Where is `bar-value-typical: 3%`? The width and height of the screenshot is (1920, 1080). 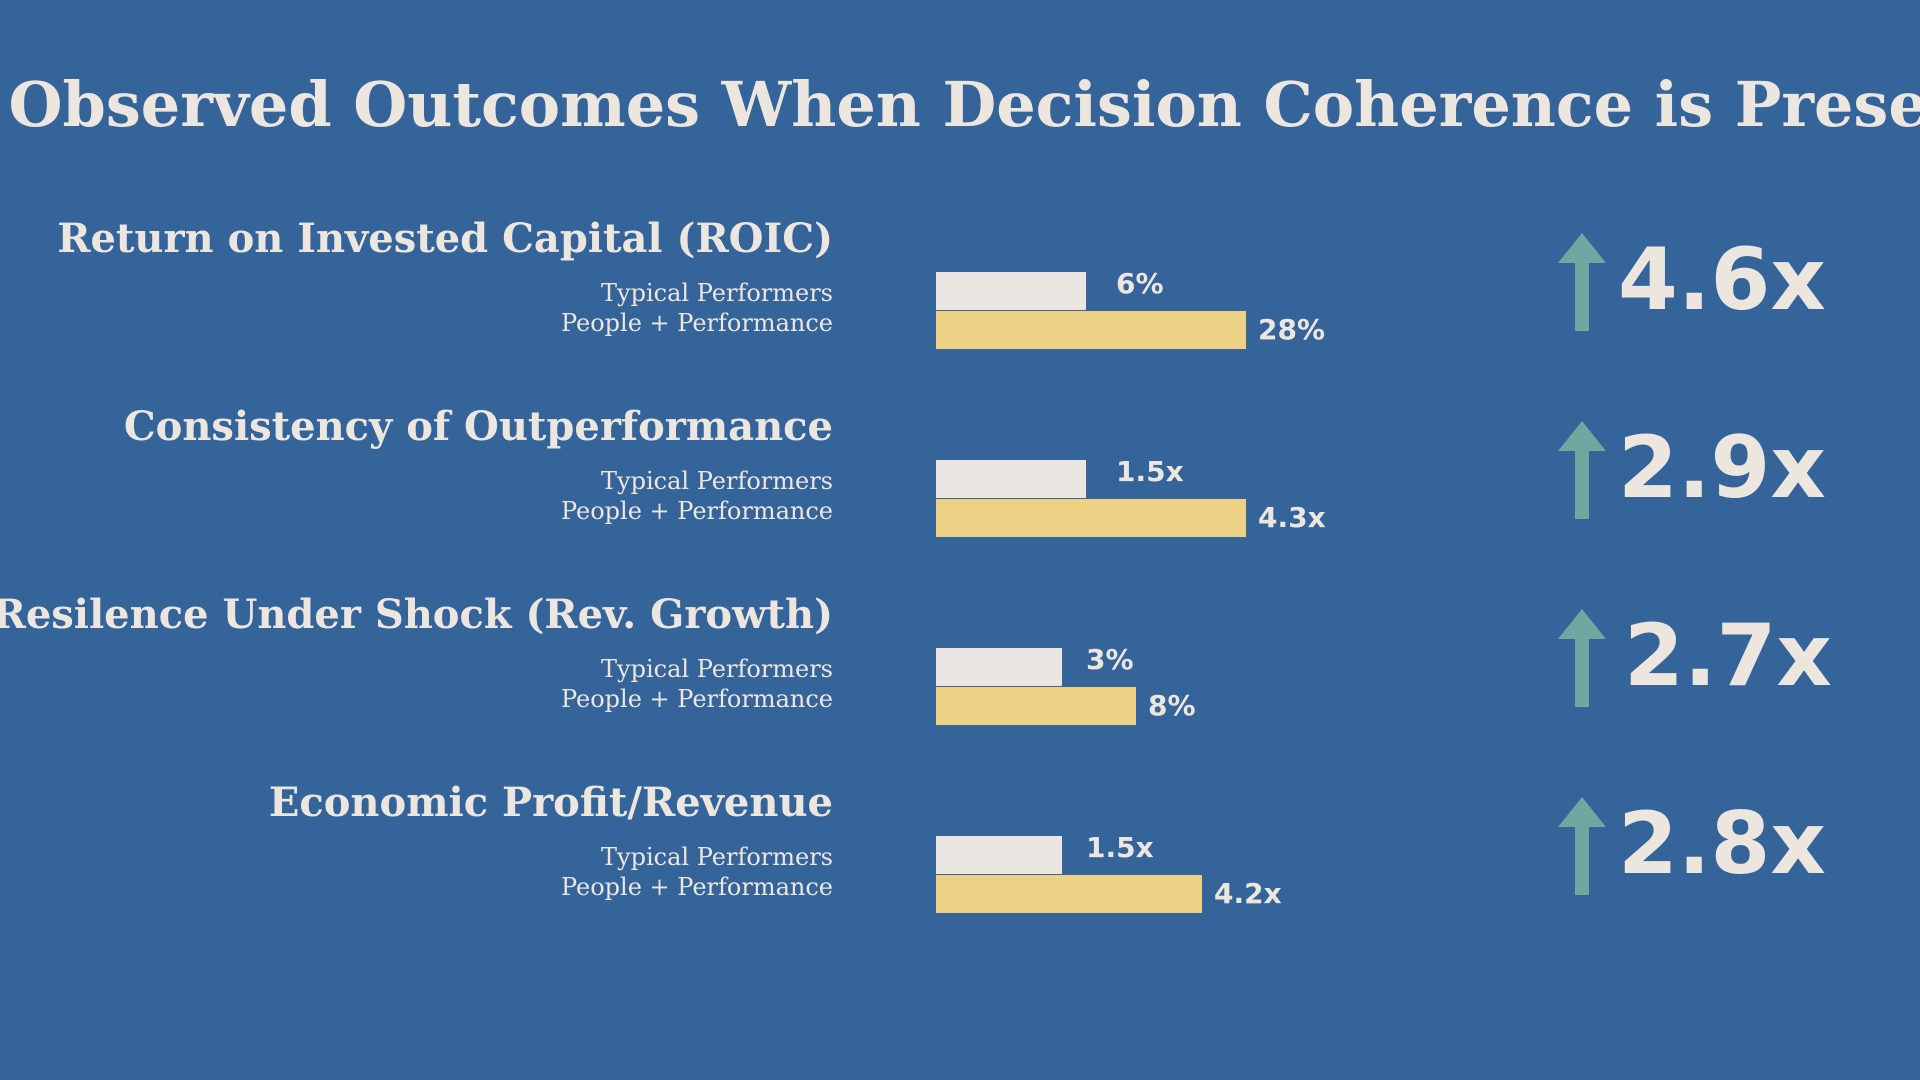
bar-value-typical: 3% is located at coordinates (1110, 659).